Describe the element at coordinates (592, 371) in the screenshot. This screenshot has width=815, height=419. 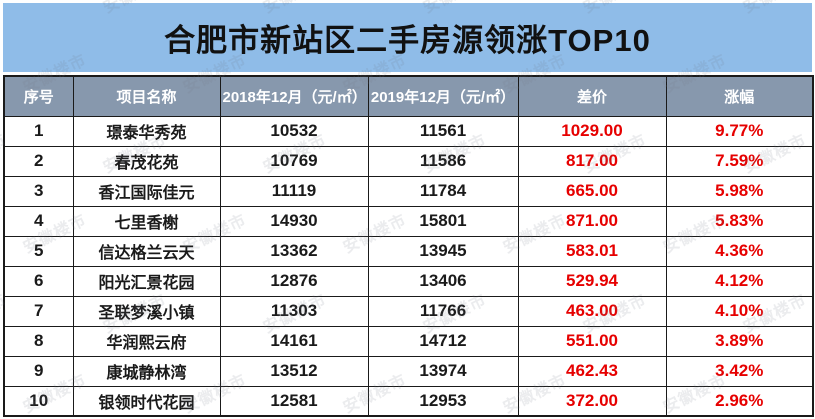
I see `cell-difference: 462.43` at that location.